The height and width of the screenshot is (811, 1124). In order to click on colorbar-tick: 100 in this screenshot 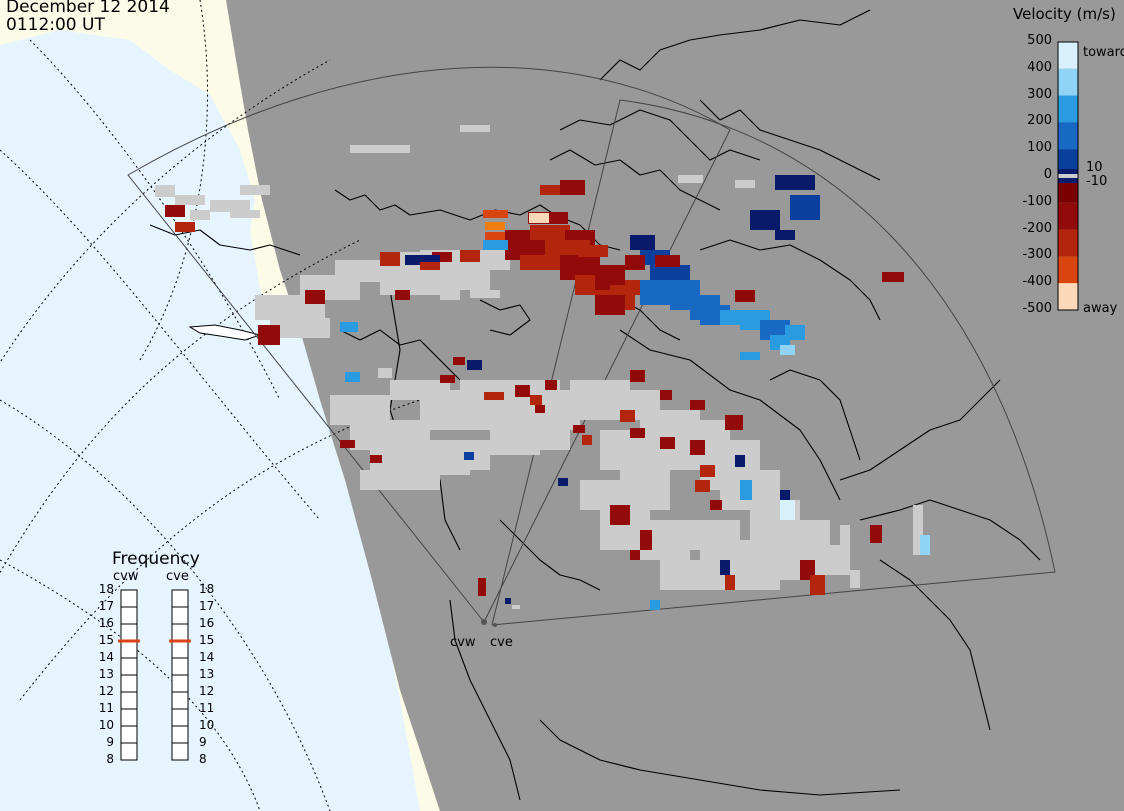, I will do `click(1039, 148)`.